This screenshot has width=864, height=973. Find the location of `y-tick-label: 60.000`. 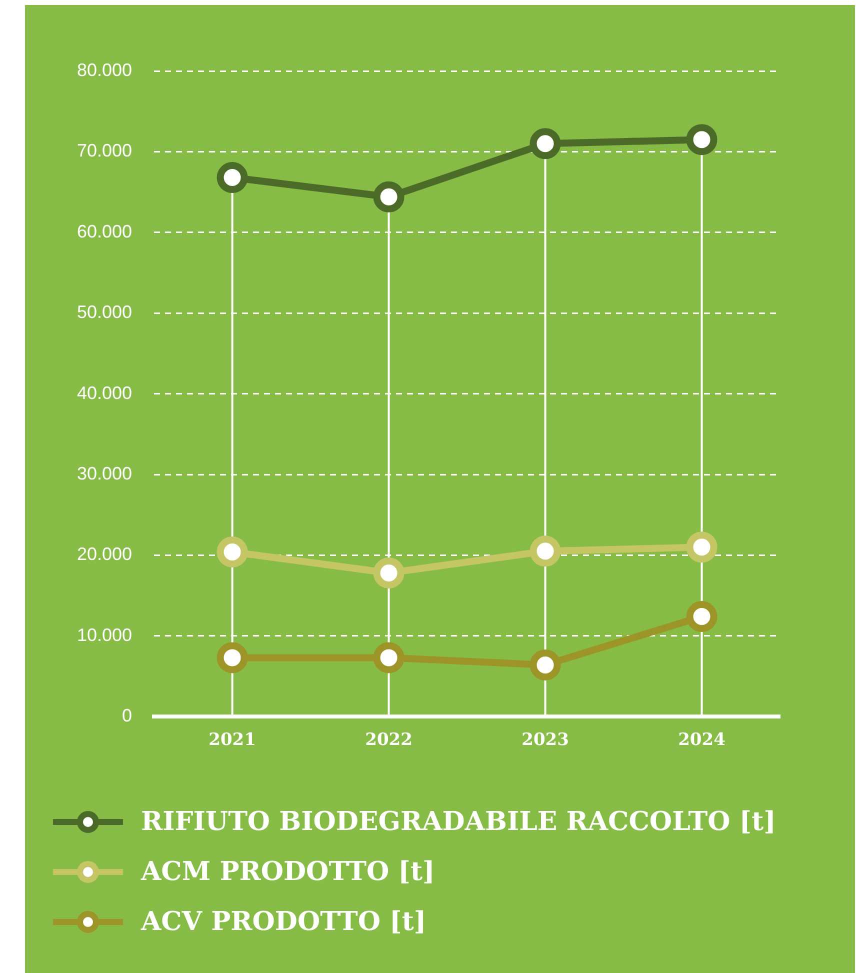

y-tick-label: 60.000 is located at coordinates (104, 231).